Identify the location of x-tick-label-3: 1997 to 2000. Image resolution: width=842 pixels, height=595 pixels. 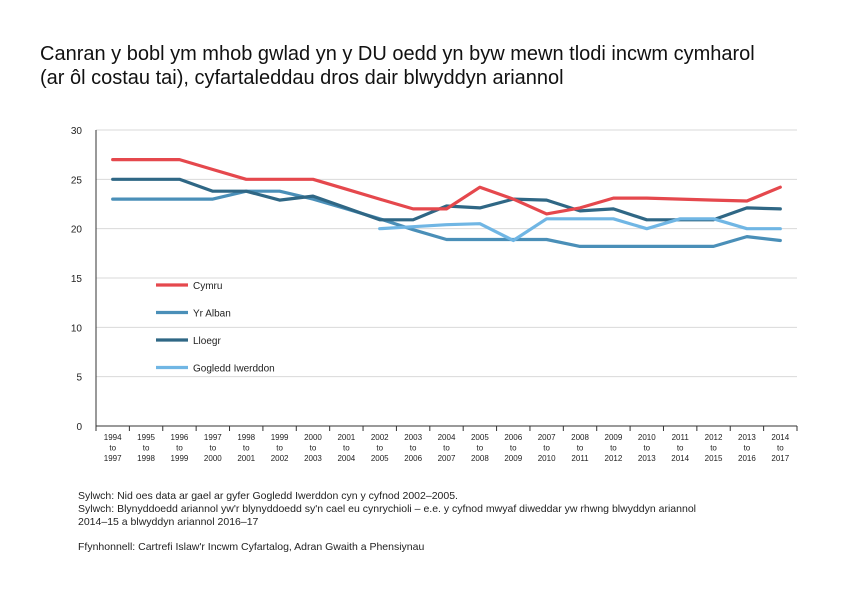
(213, 448).